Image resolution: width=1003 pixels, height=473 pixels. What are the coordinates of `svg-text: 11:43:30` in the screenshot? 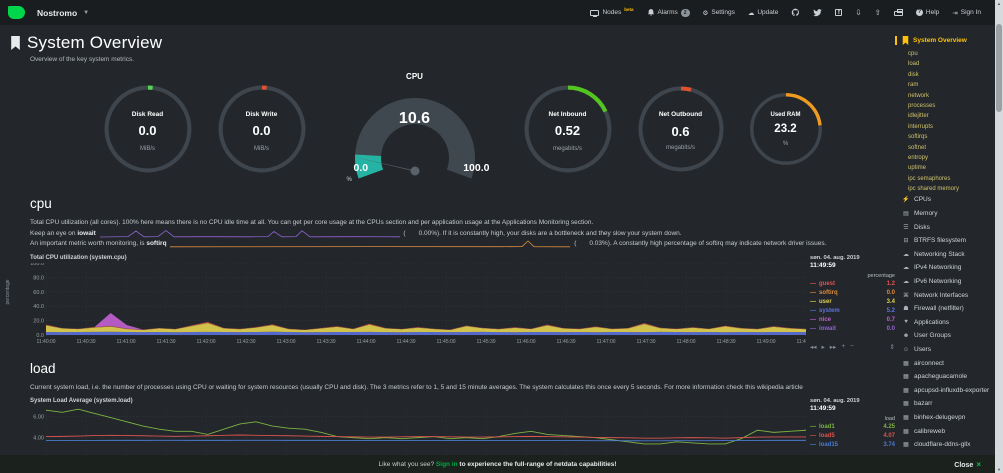 It's located at (325, 342).